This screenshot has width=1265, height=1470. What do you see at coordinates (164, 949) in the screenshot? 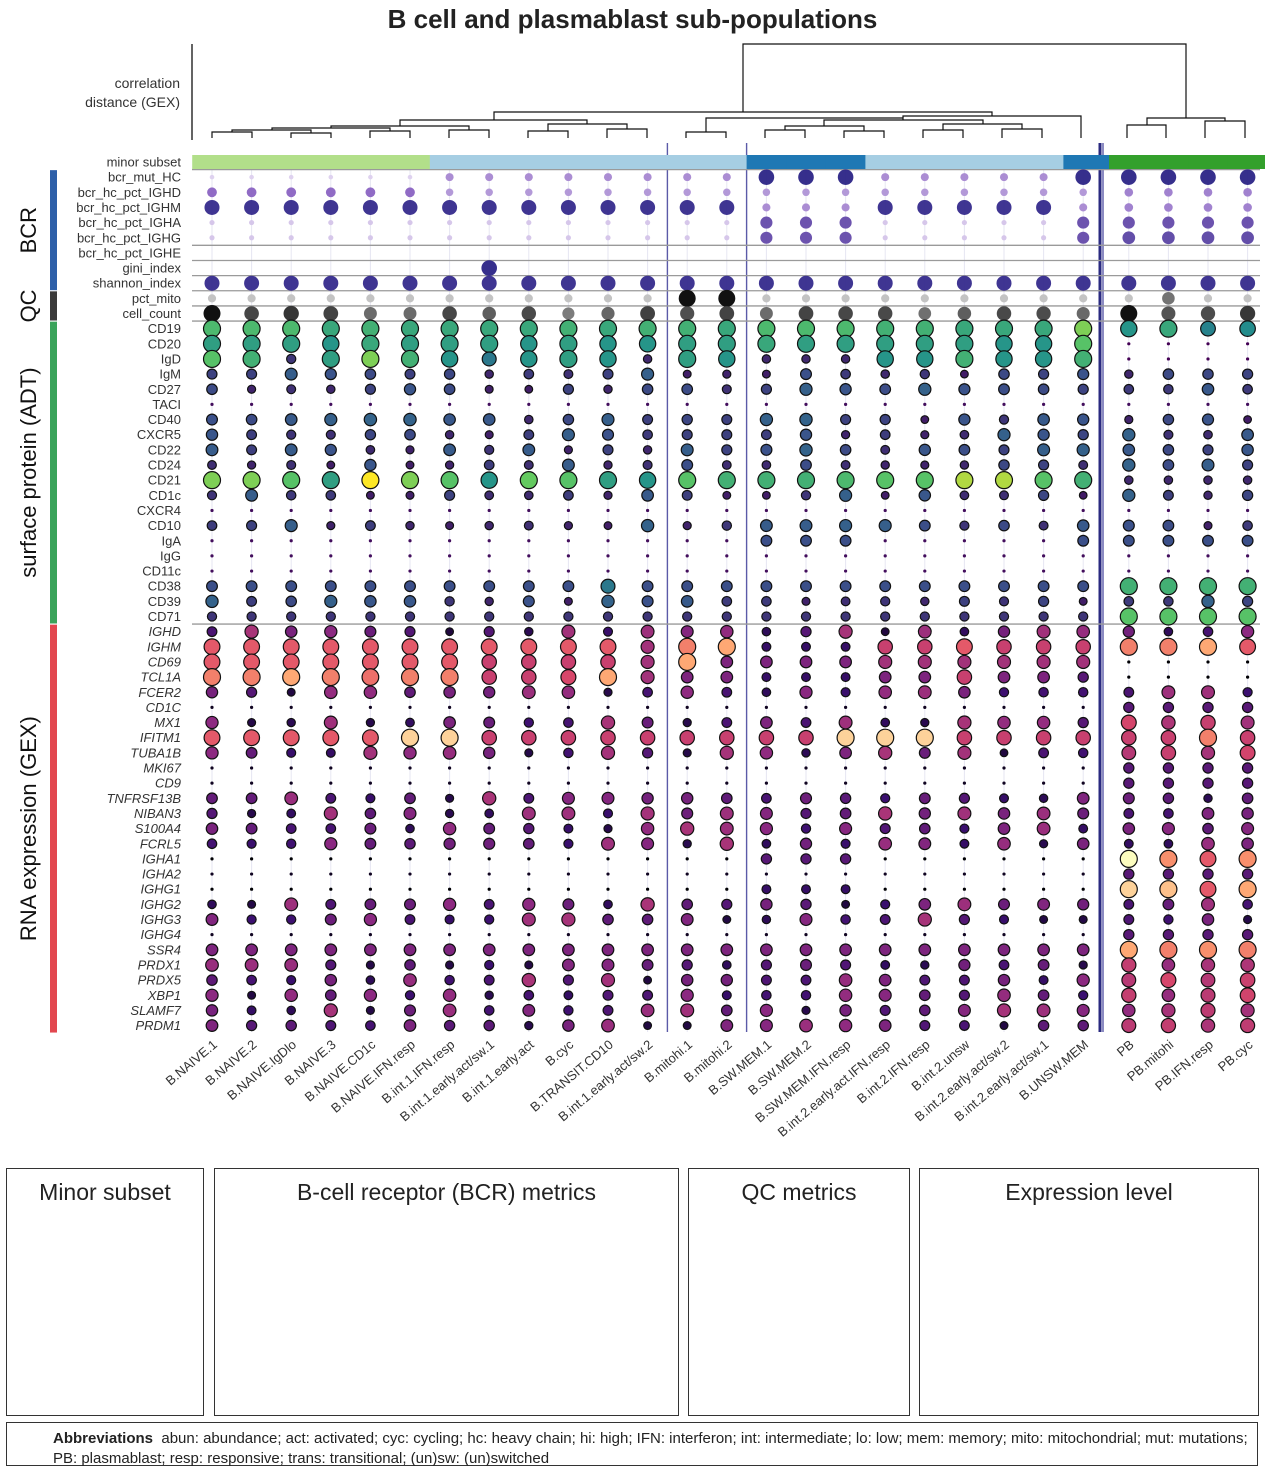
I see `row-label: SSR4` at bounding box center [164, 949].